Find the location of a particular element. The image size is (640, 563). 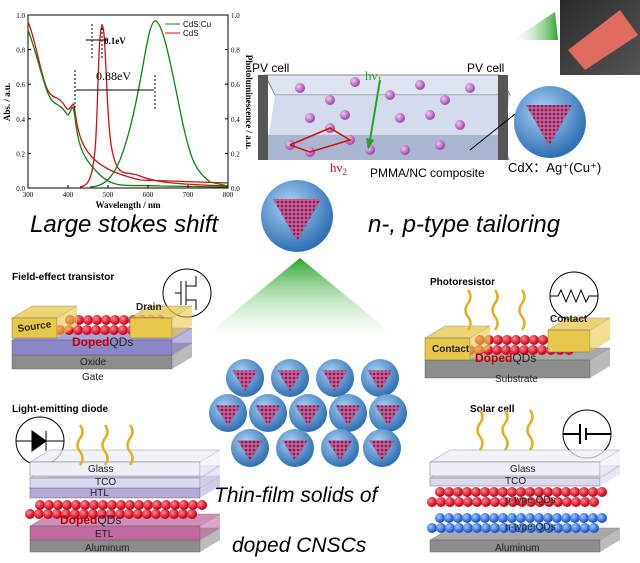

x-tick-label: 500 is located at coordinates (108, 195).